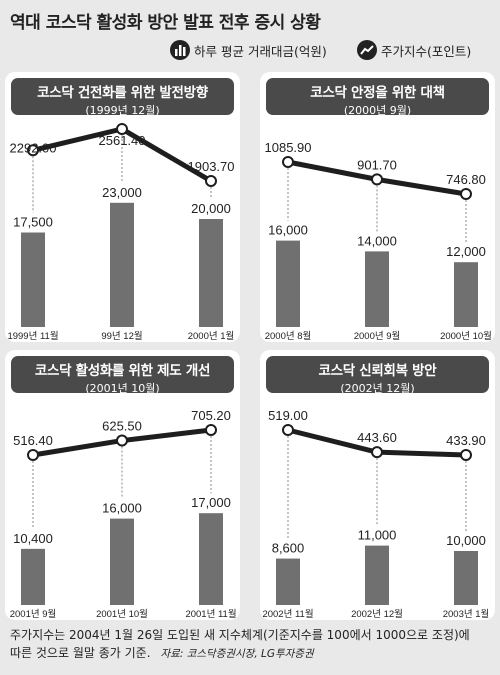 The height and width of the screenshot is (675, 500). What do you see at coordinates (32, 336) in the screenshot?
I see `x-tick-label: 1999년 11월` at bounding box center [32, 336].